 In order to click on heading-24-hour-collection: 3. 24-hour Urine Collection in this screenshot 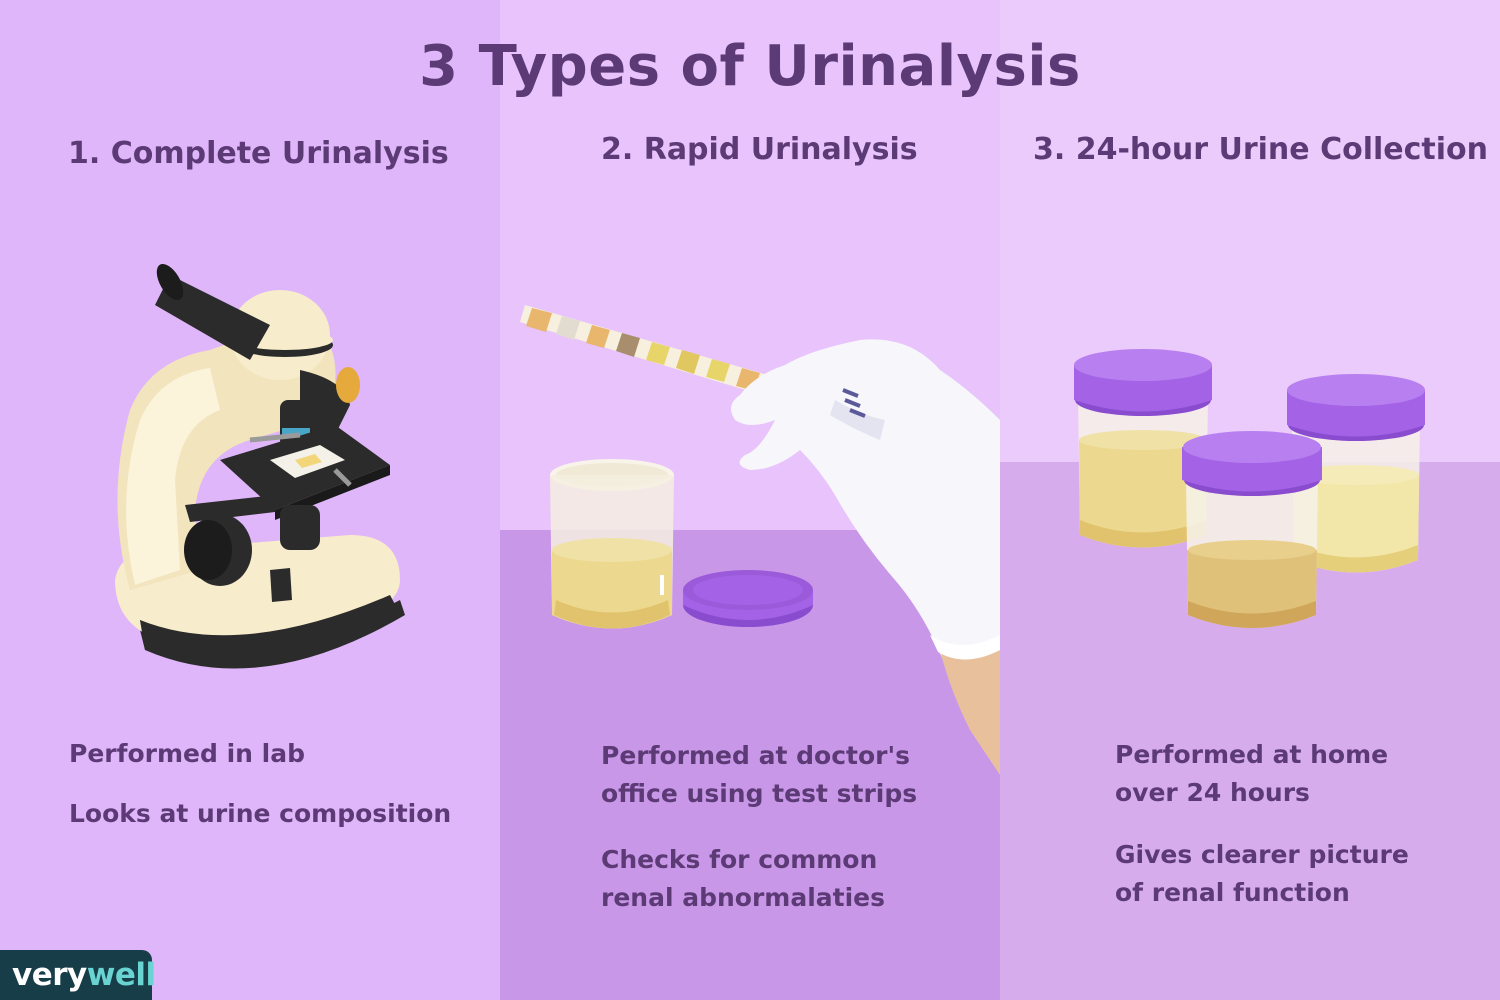, I will do `click(1260, 149)`.